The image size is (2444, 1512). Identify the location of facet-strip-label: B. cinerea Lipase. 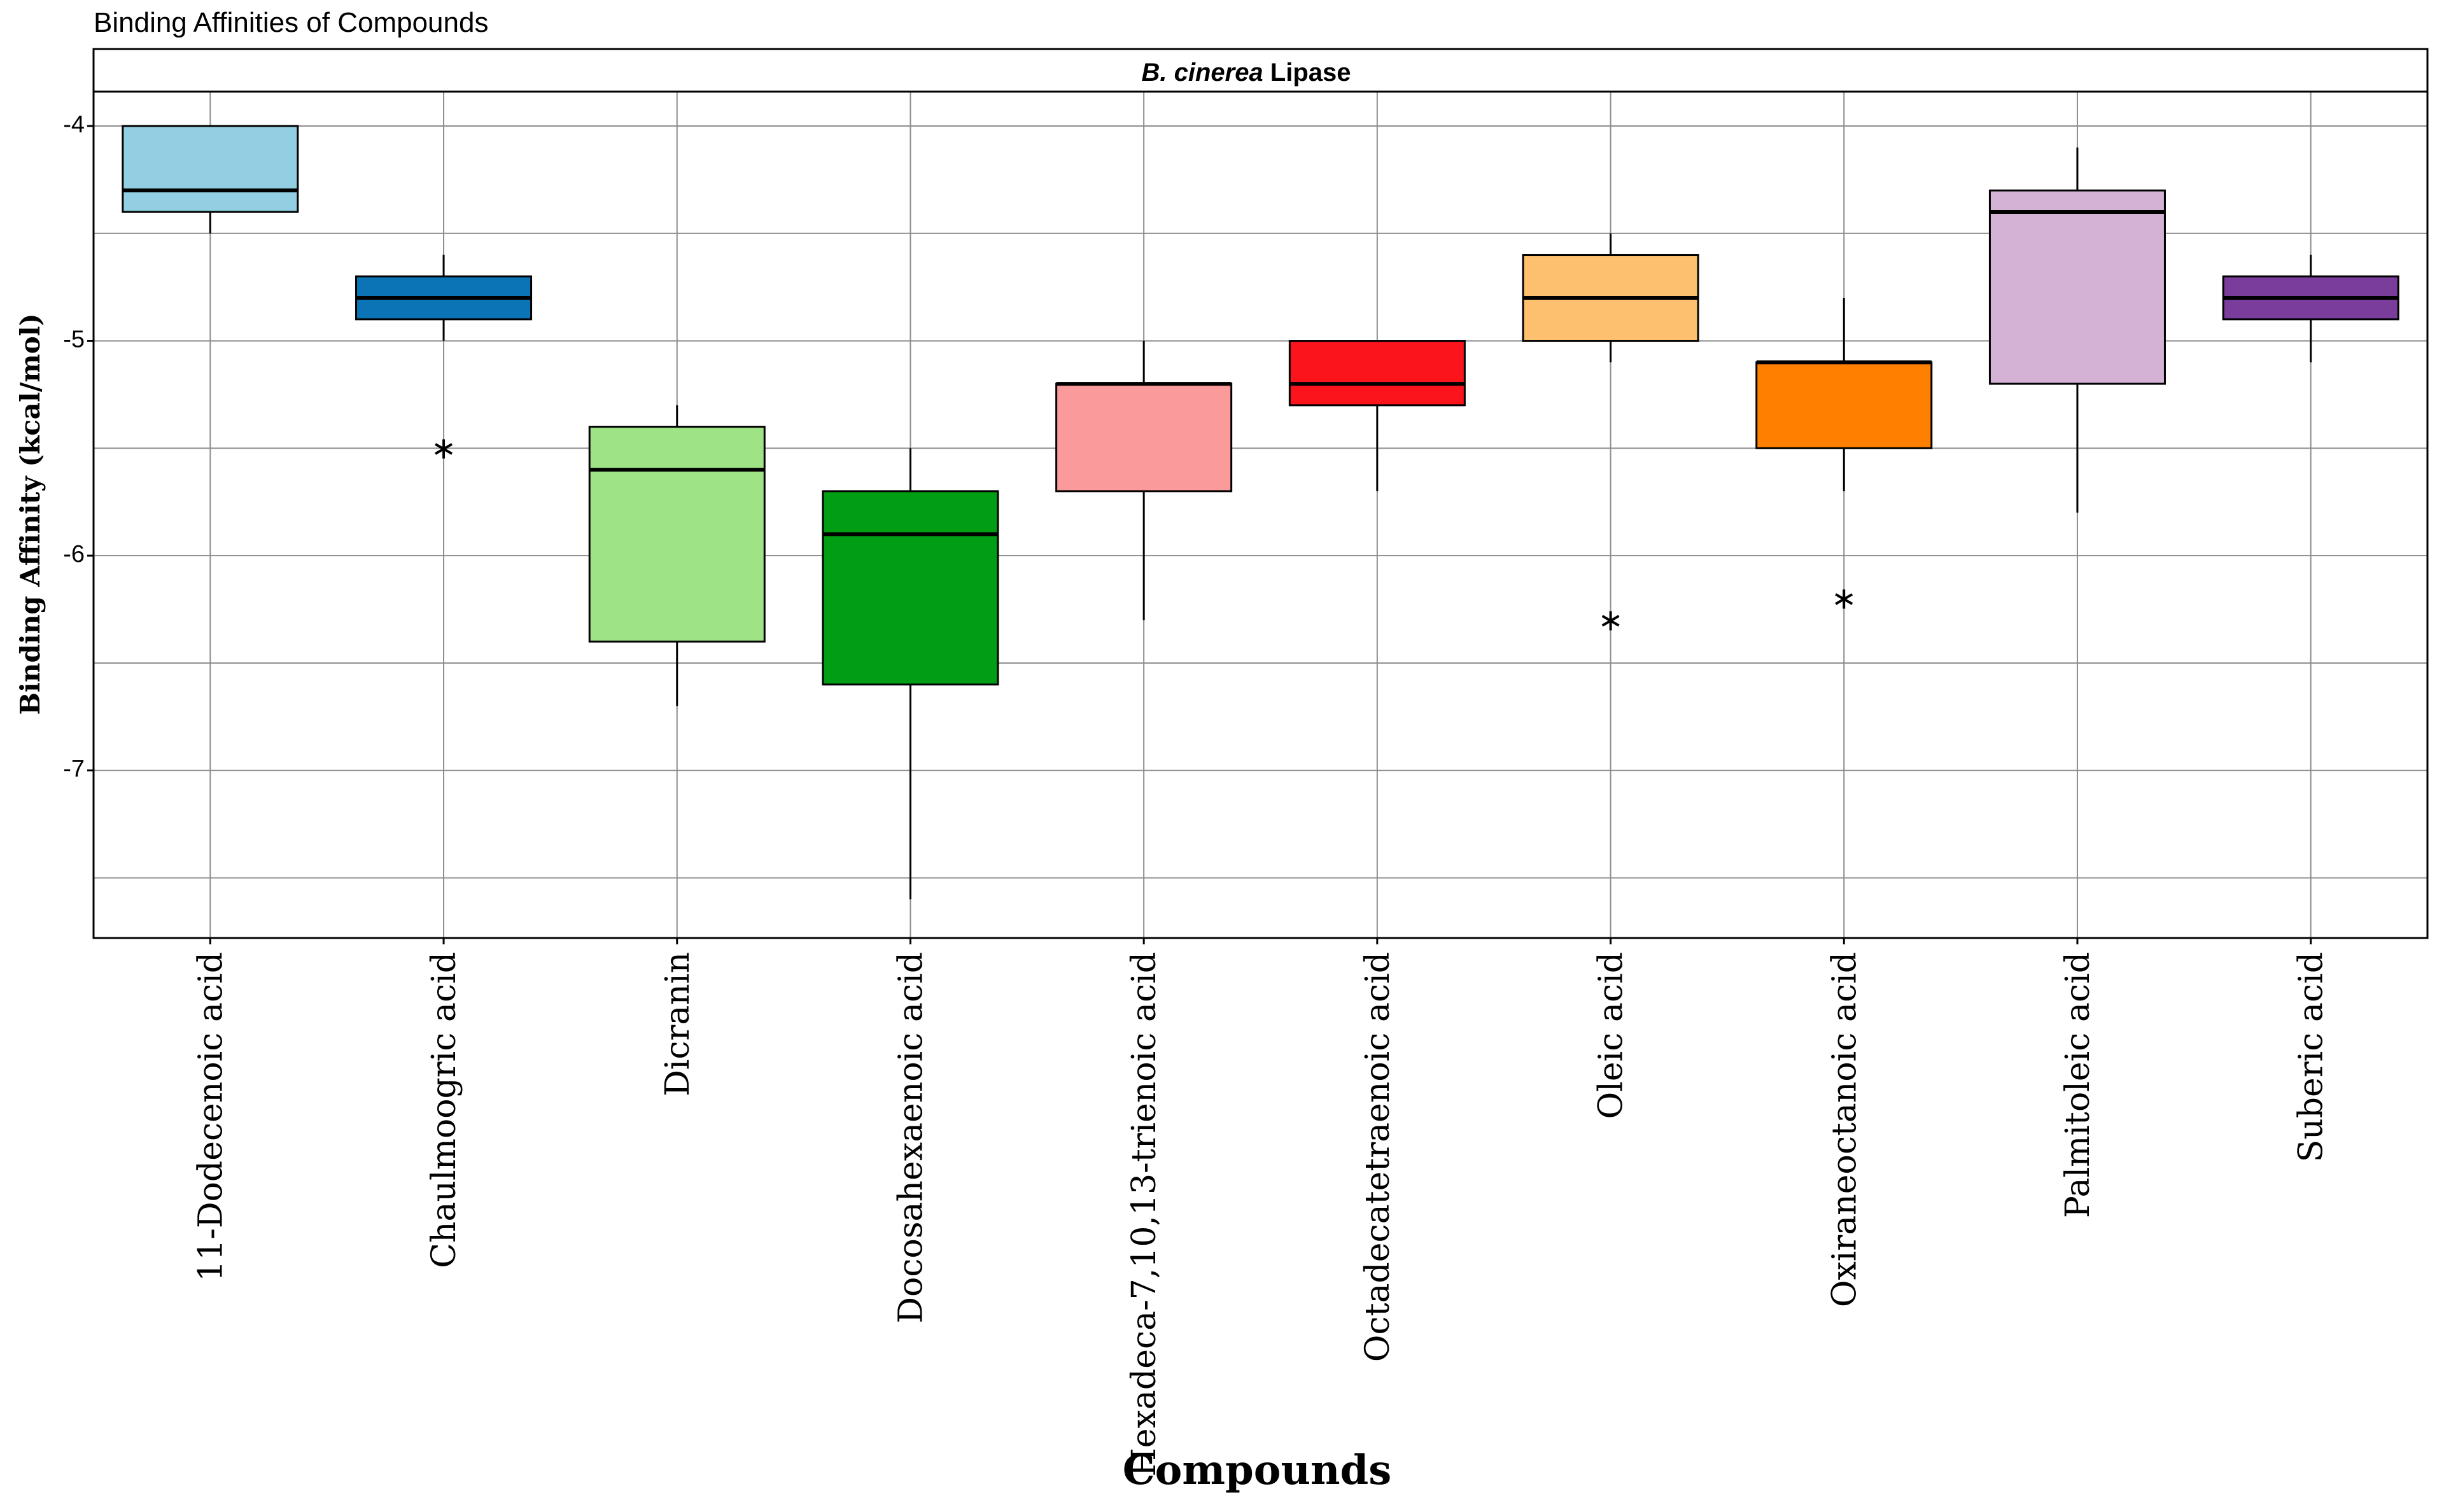
(1246, 73).